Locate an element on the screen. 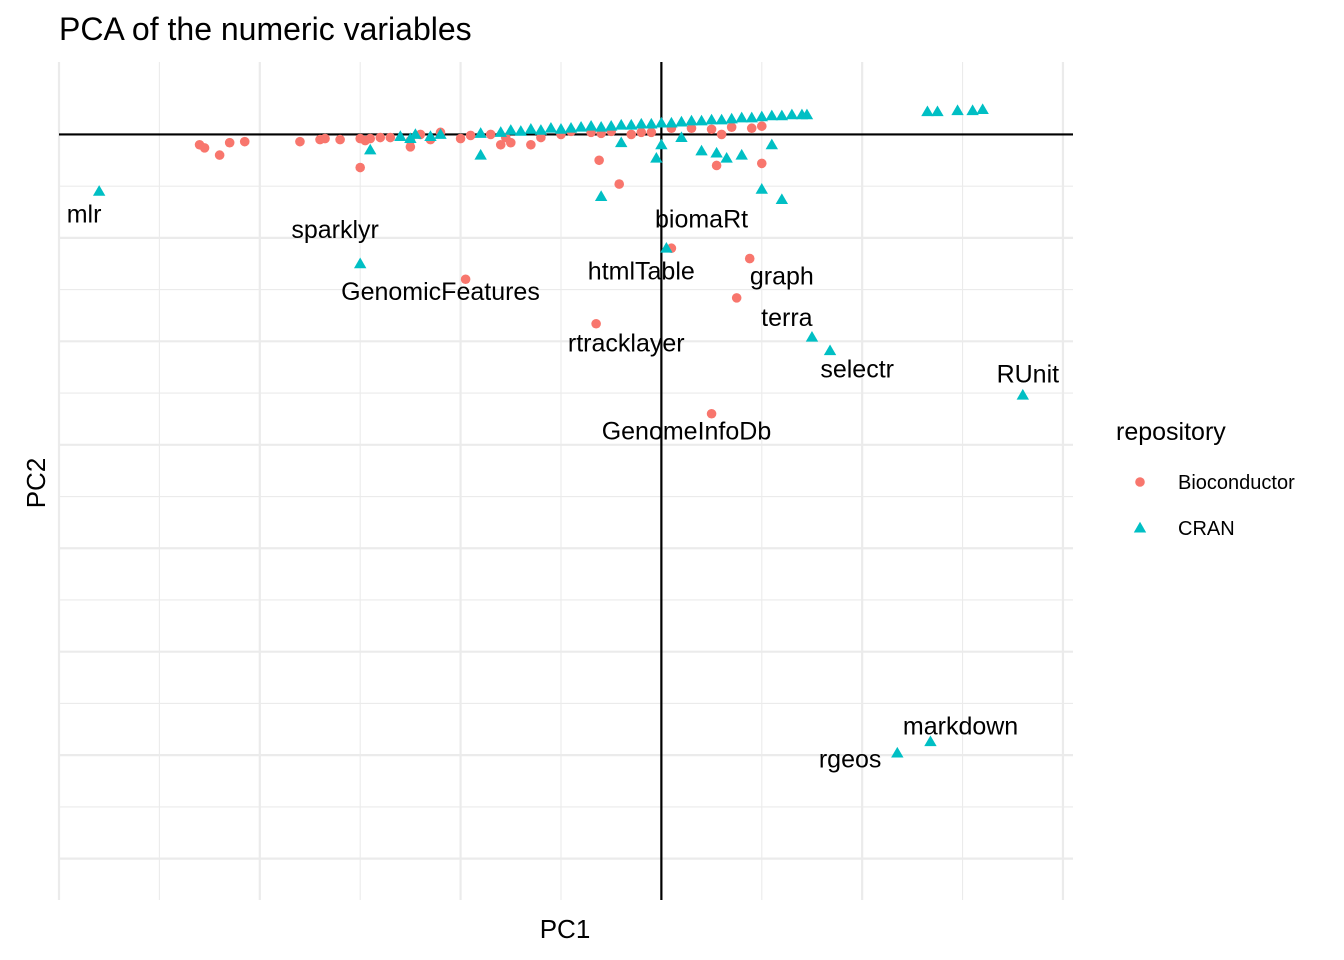  point-label: GenomeInfoDb is located at coordinates (687, 432).